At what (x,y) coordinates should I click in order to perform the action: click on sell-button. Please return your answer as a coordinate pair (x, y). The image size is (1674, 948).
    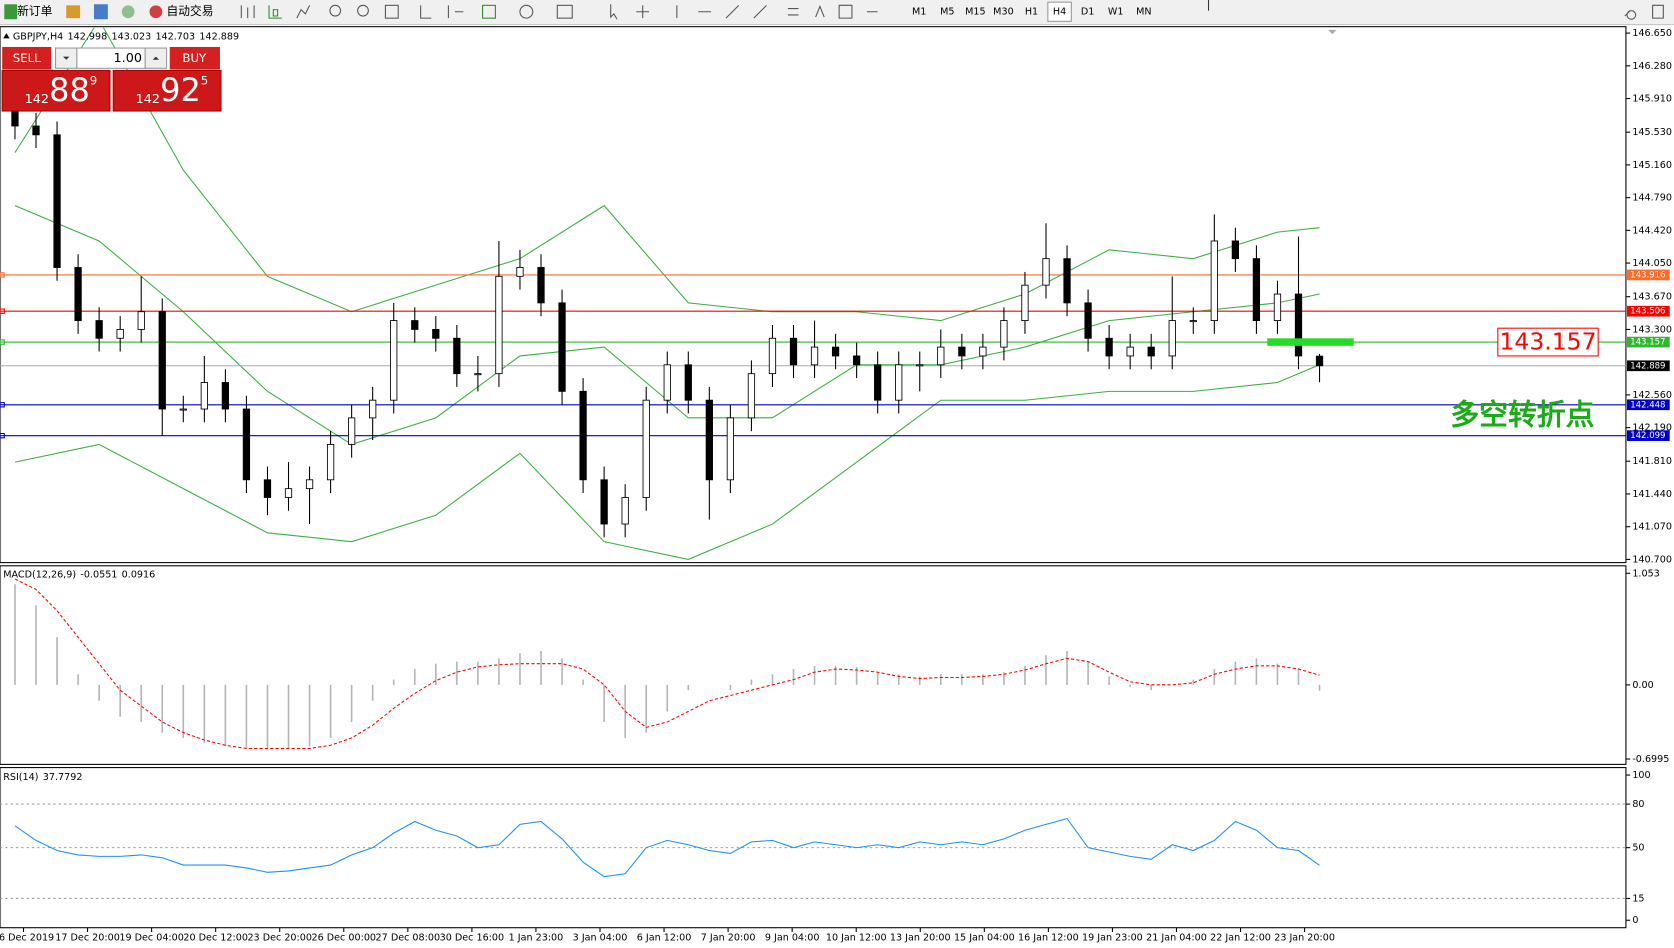
    Looking at the image, I should click on (27, 58).